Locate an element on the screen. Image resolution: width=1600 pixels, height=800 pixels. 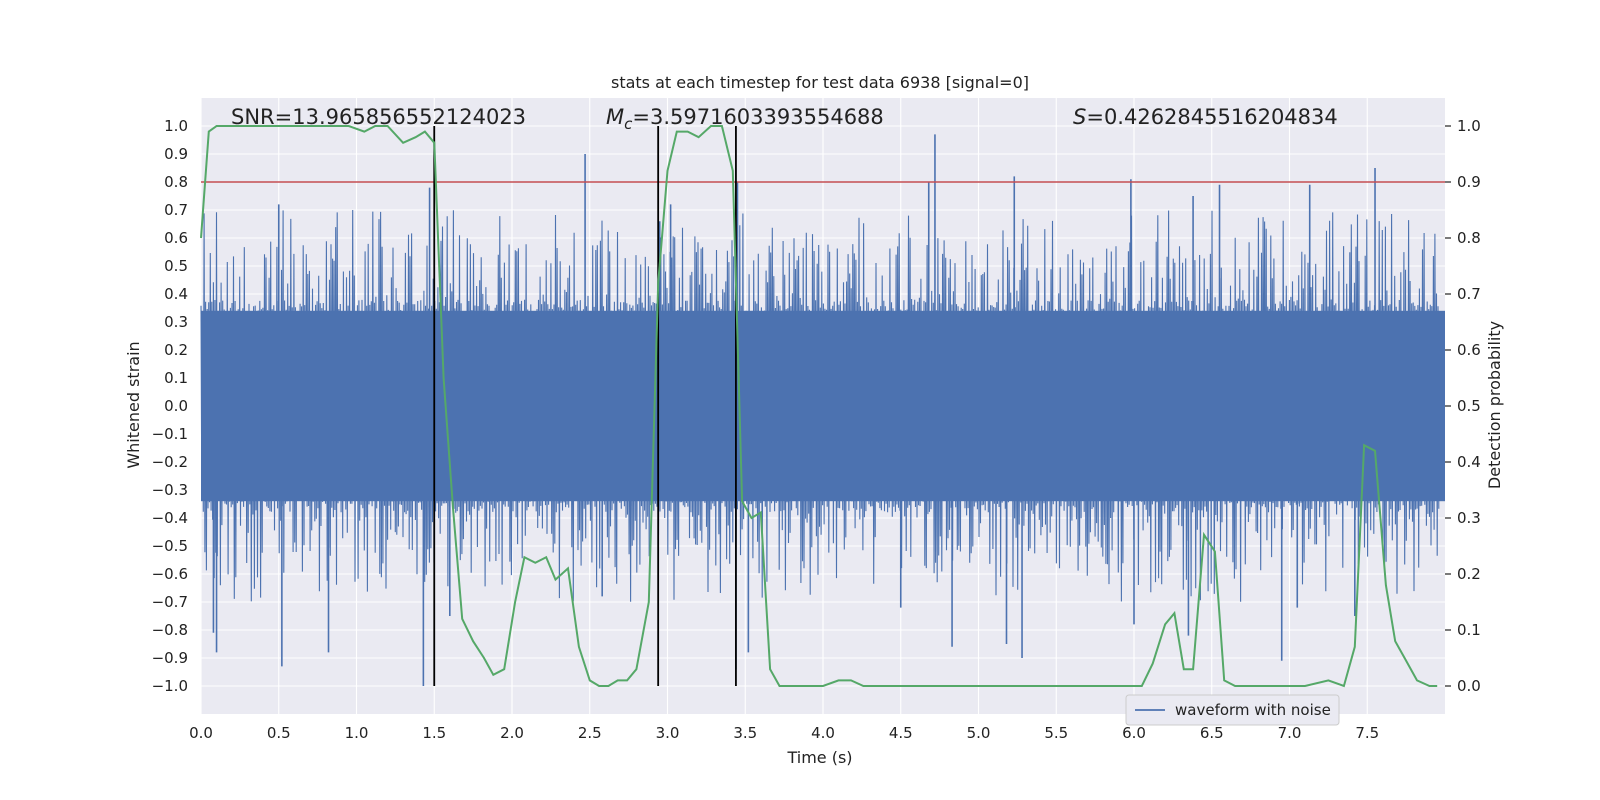
y-left-tick-label: 0.1 is located at coordinates (176, 378).